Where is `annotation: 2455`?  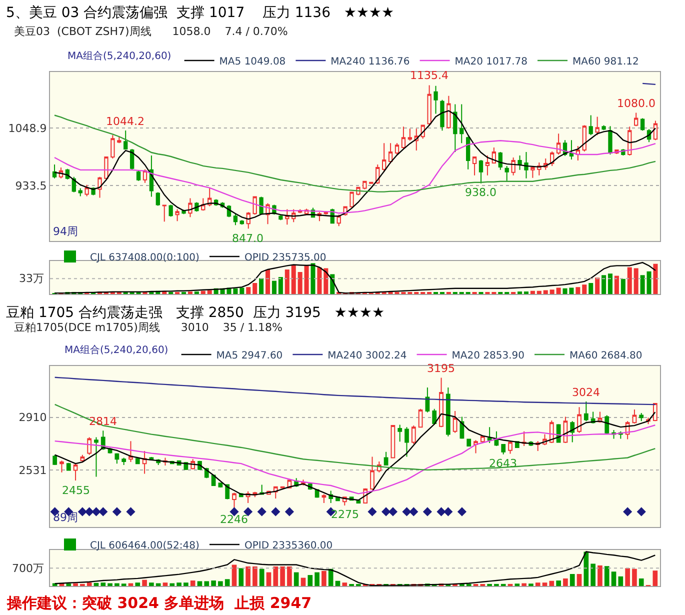
annotation: 2455 is located at coordinates (76, 490).